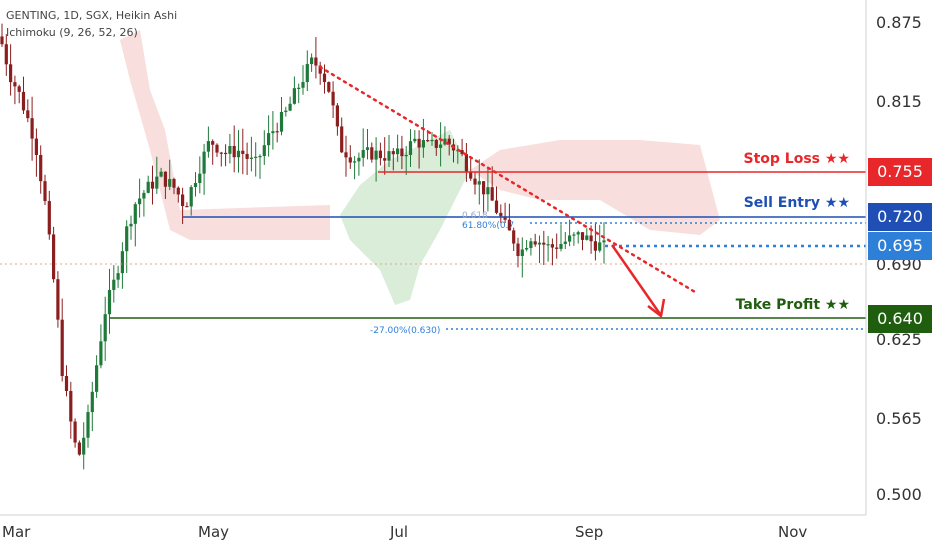 This screenshot has width=932, height=550. Describe the element at coordinates (442, 273) in the screenshot. I see `fib-labels: 0.618 61.80%(0.7 -27.00%(0.630)` at that location.